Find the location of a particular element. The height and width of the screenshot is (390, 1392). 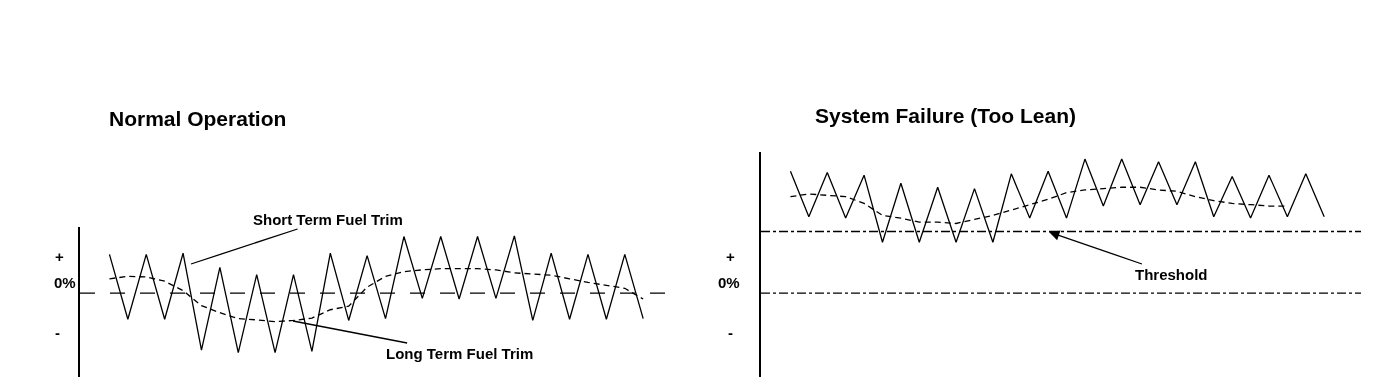

annotation: Long Term Fuel Trim is located at coordinates (460, 353).